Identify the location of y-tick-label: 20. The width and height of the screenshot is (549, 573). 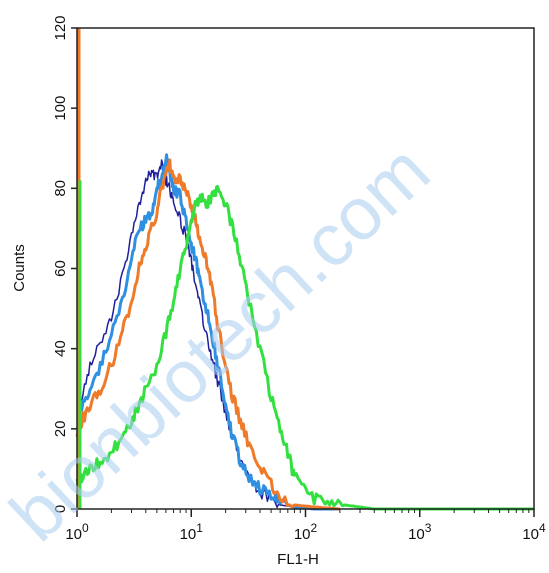
(60, 428).